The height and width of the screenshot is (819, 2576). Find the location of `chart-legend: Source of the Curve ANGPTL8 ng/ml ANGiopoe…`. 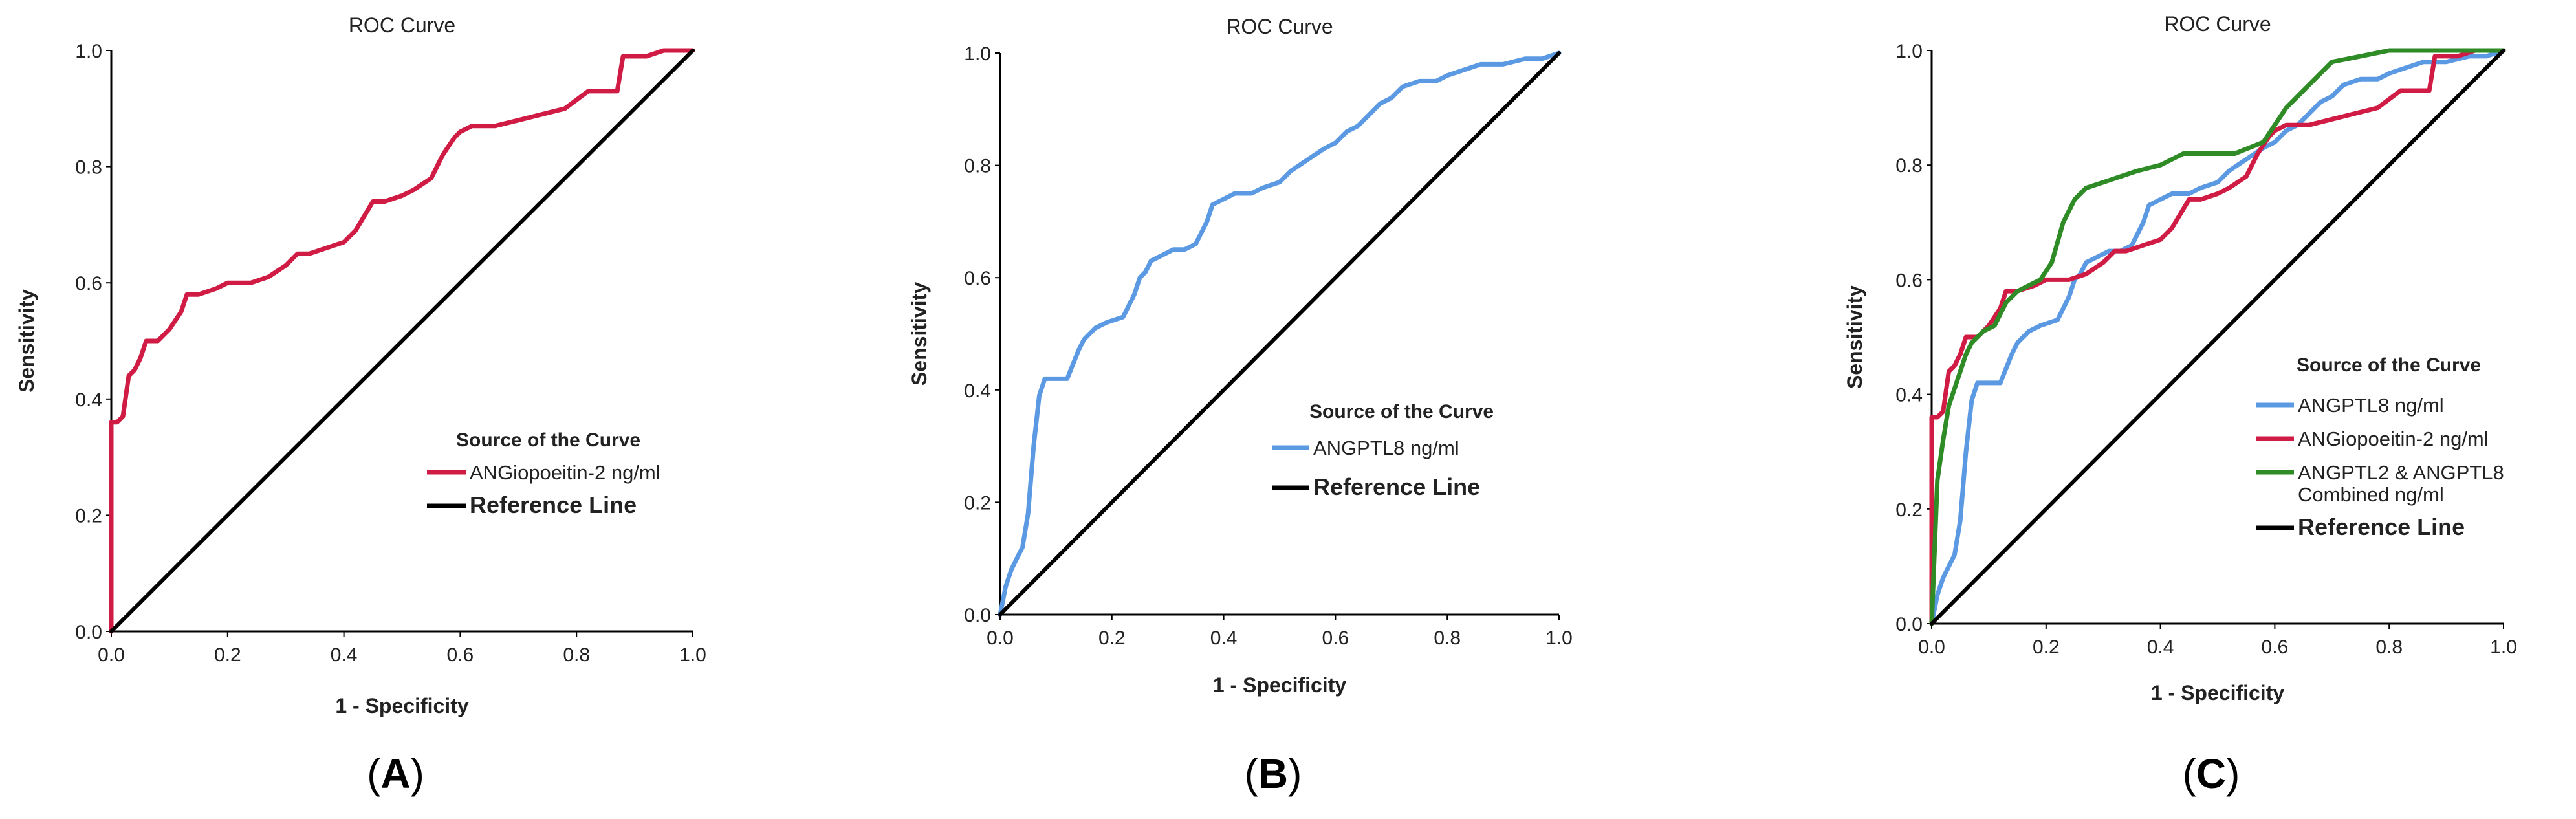

chart-legend: Source of the Curve ANGPTL8 ng/ml ANGiopoe… is located at coordinates (2380, 447).